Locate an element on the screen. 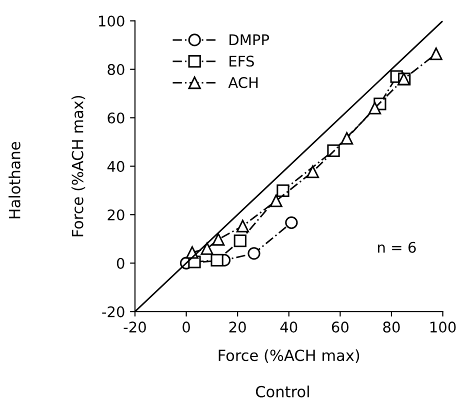 The width and height of the screenshot is (456, 401). y-tick-label: 40 is located at coordinates (115, 166).